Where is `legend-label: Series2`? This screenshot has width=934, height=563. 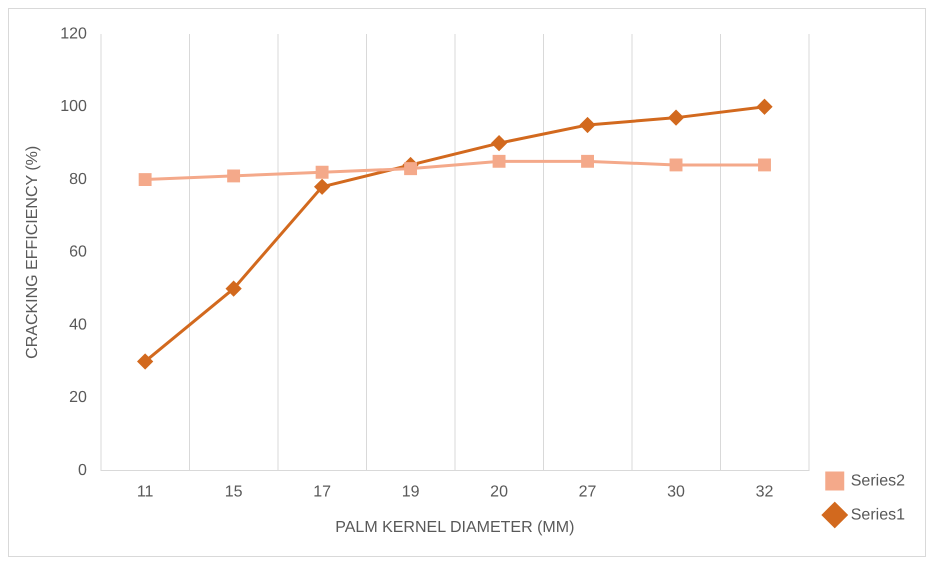 legend-label: Series2 is located at coordinates (878, 481).